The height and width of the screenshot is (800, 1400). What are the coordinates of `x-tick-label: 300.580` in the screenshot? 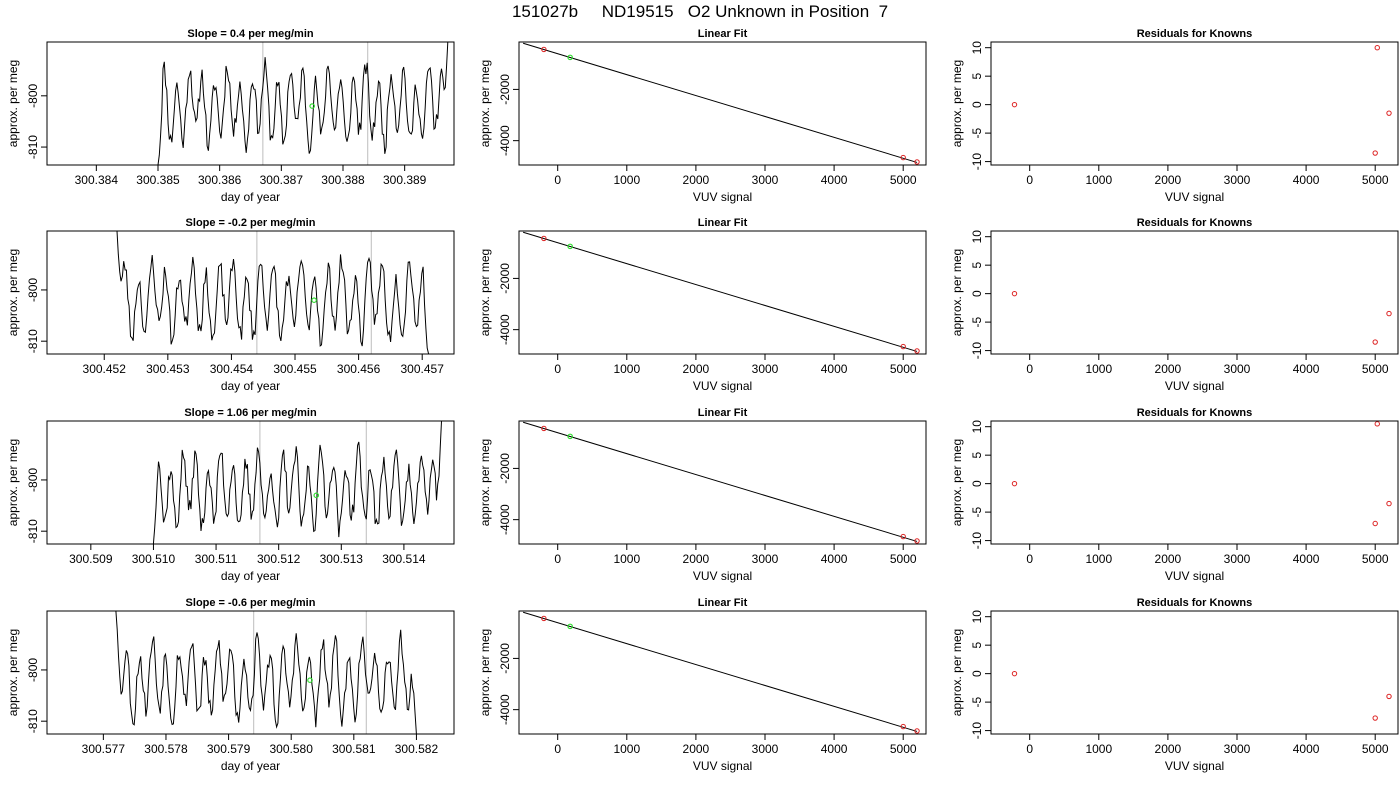 It's located at (292, 749).